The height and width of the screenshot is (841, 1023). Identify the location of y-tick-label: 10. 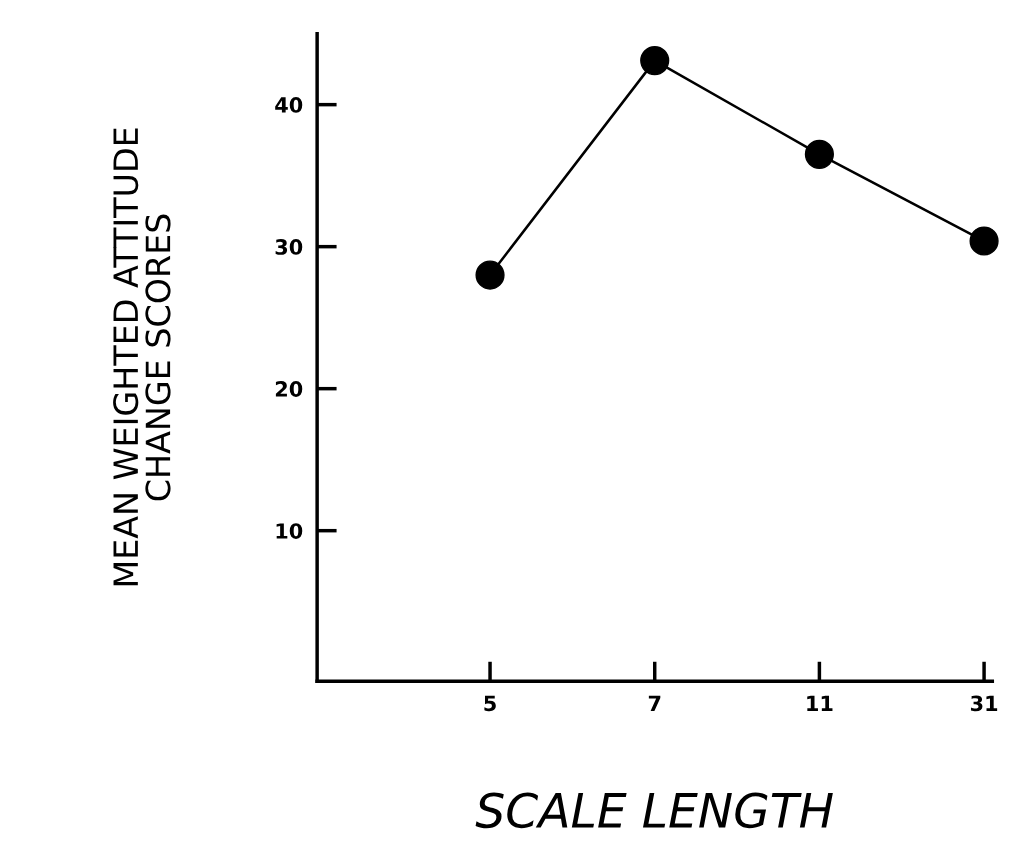
(289, 531).